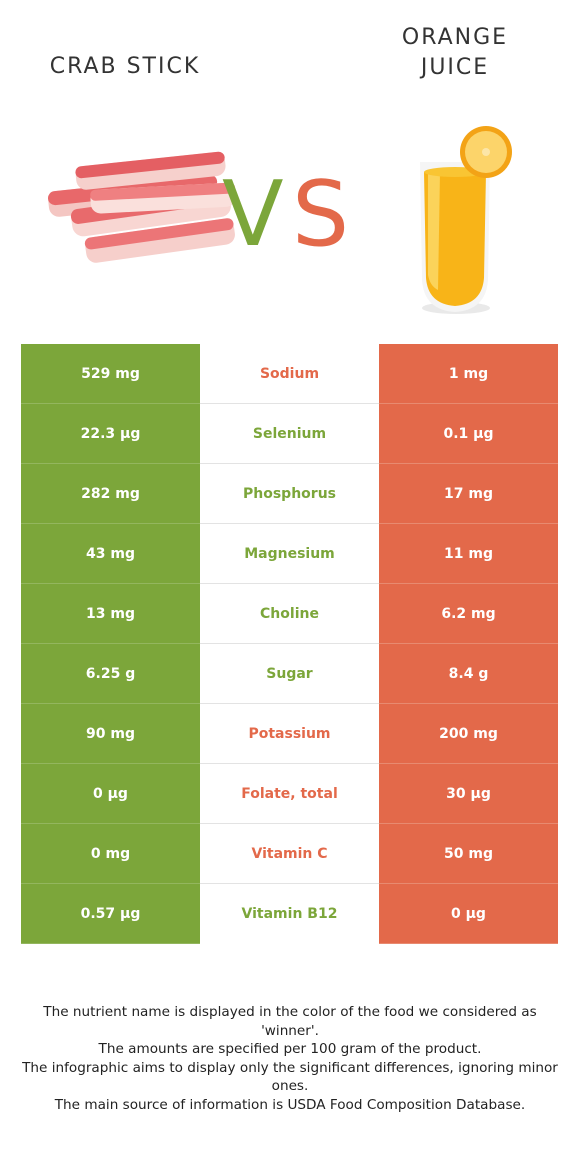  What do you see at coordinates (468, 434) in the screenshot?
I see `orange-juice-value: 0.1 µg` at bounding box center [468, 434].